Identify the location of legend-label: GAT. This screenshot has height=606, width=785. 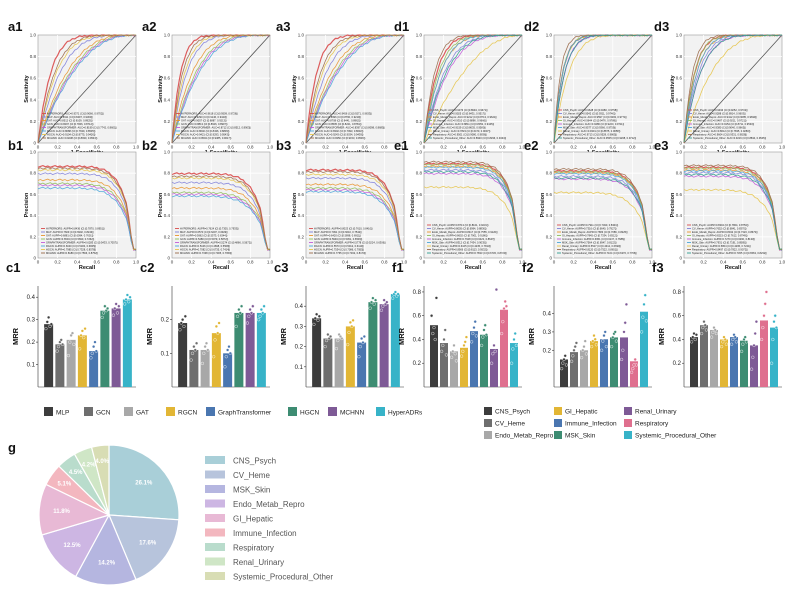
(142, 413).